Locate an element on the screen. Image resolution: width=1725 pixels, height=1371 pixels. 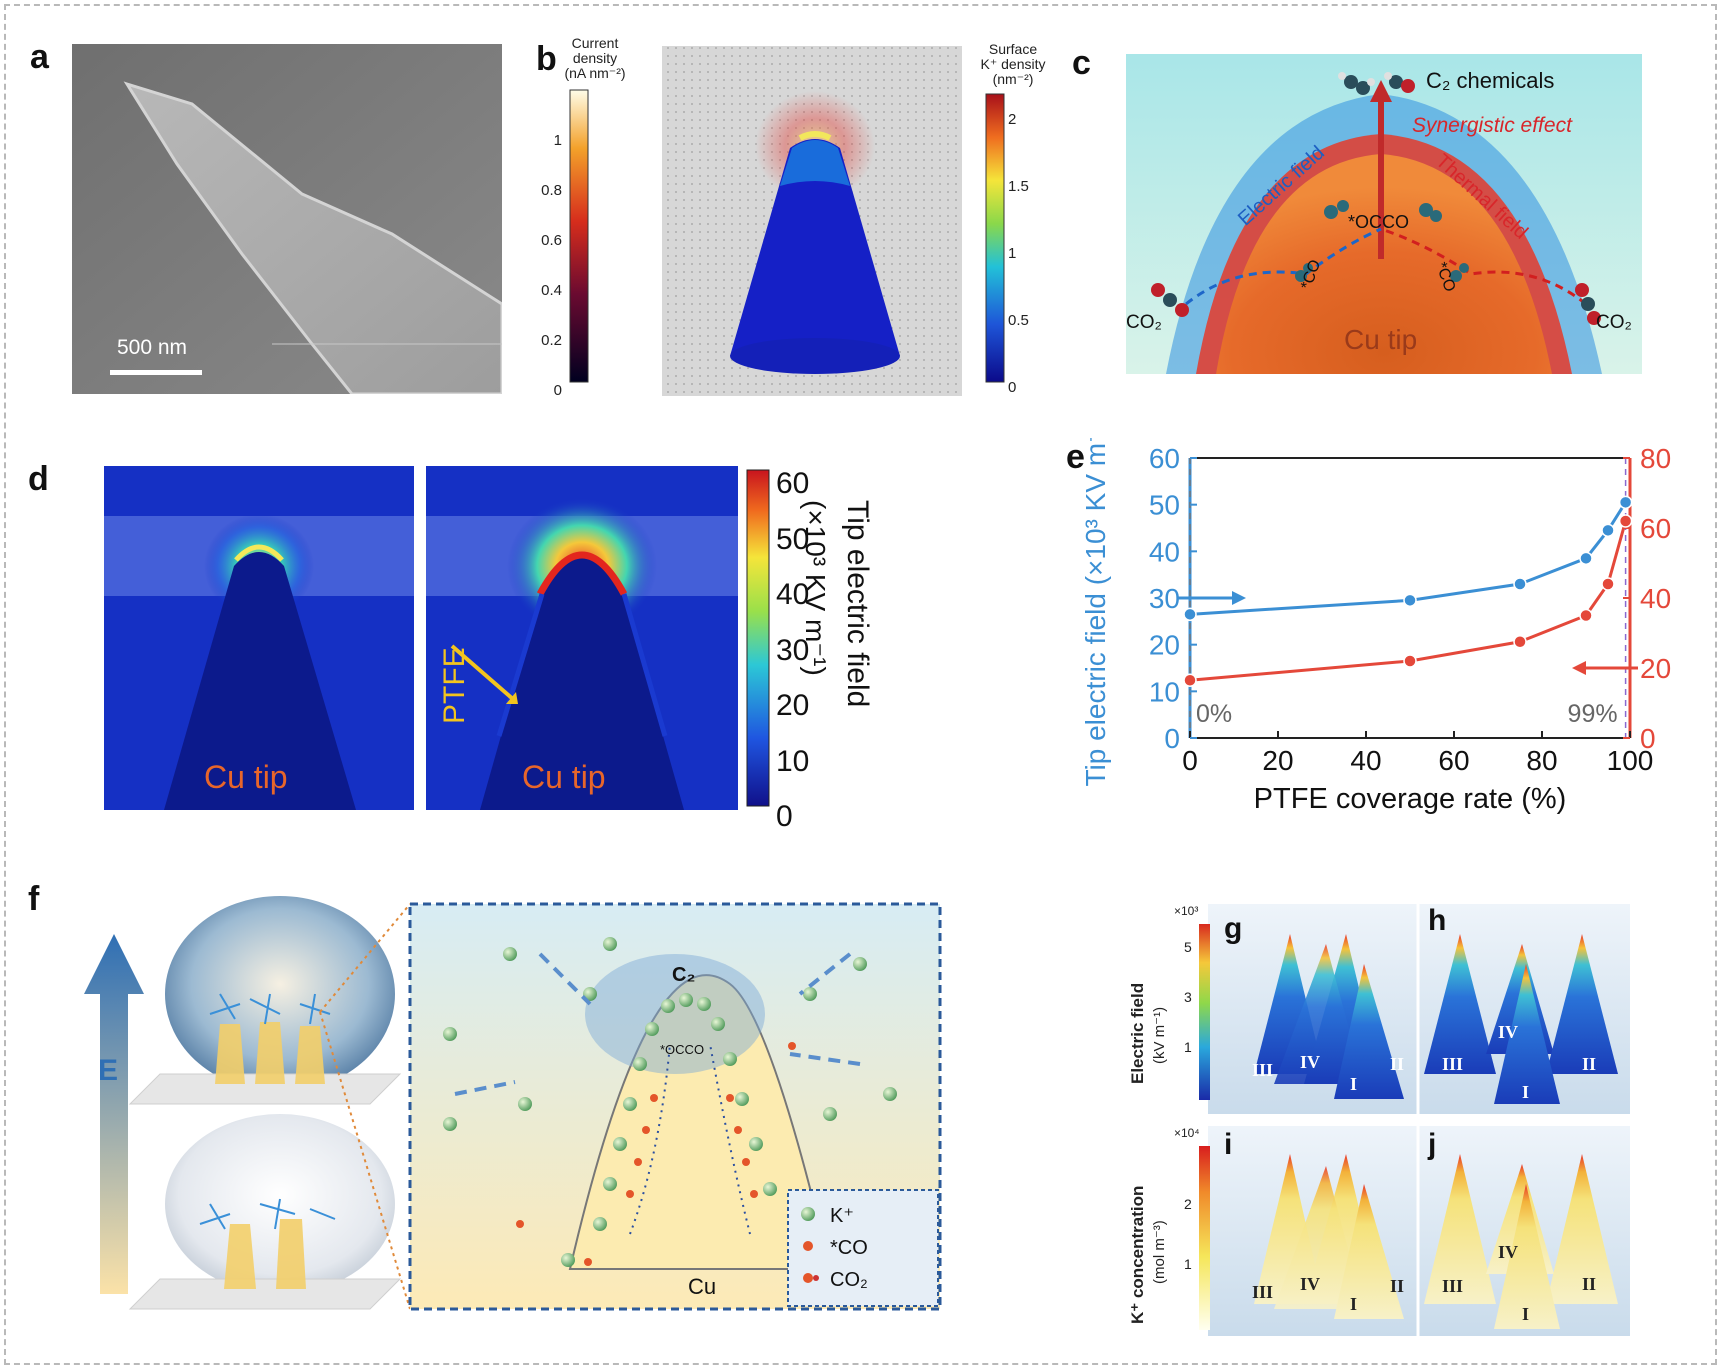
y2-tick-label: 60 is located at coordinates (1655, 528).